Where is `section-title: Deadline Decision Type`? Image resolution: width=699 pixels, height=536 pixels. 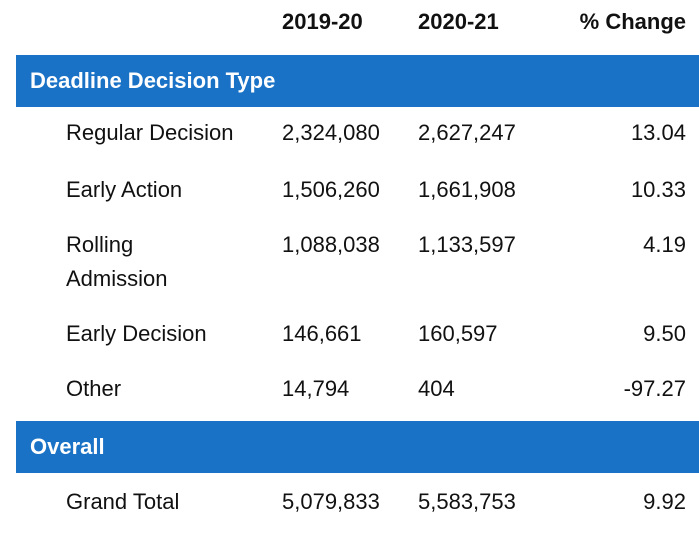
section-title: Deadline Decision Type is located at coordinates (153, 80).